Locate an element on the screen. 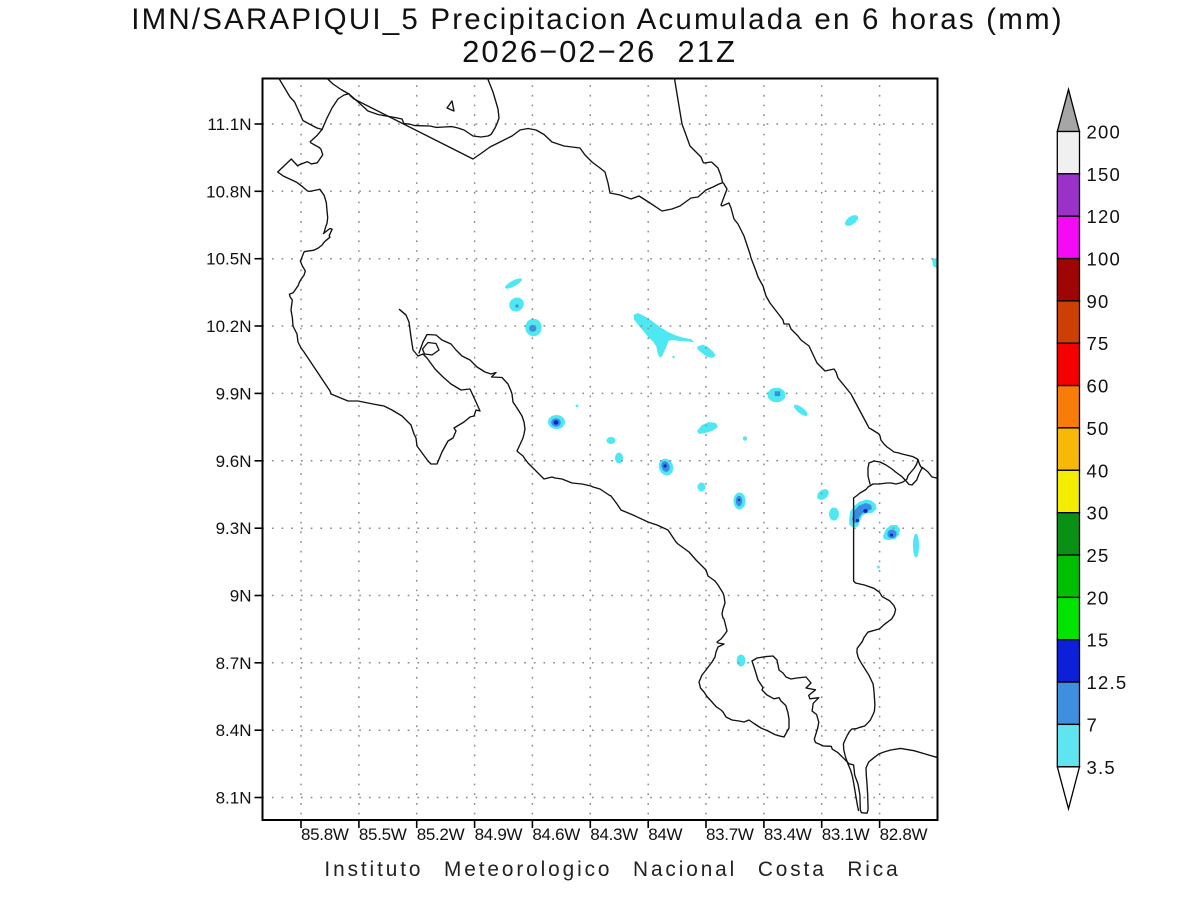  svg-text: 60 is located at coordinates (1098, 386).